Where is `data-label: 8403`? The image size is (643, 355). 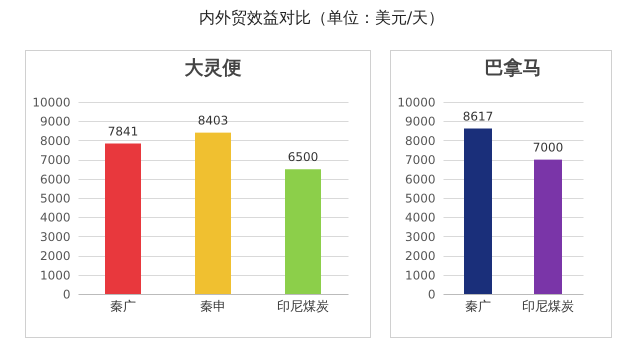 data-label: 8403 is located at coordinates (213, 121).